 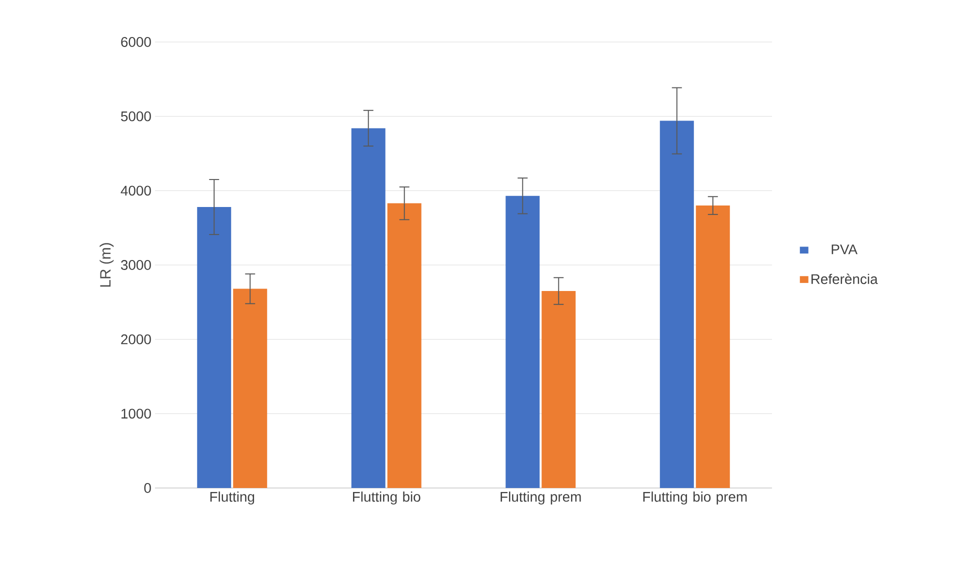 I want to click on x-tick-label: Flutting, so click(x=232, y=498).